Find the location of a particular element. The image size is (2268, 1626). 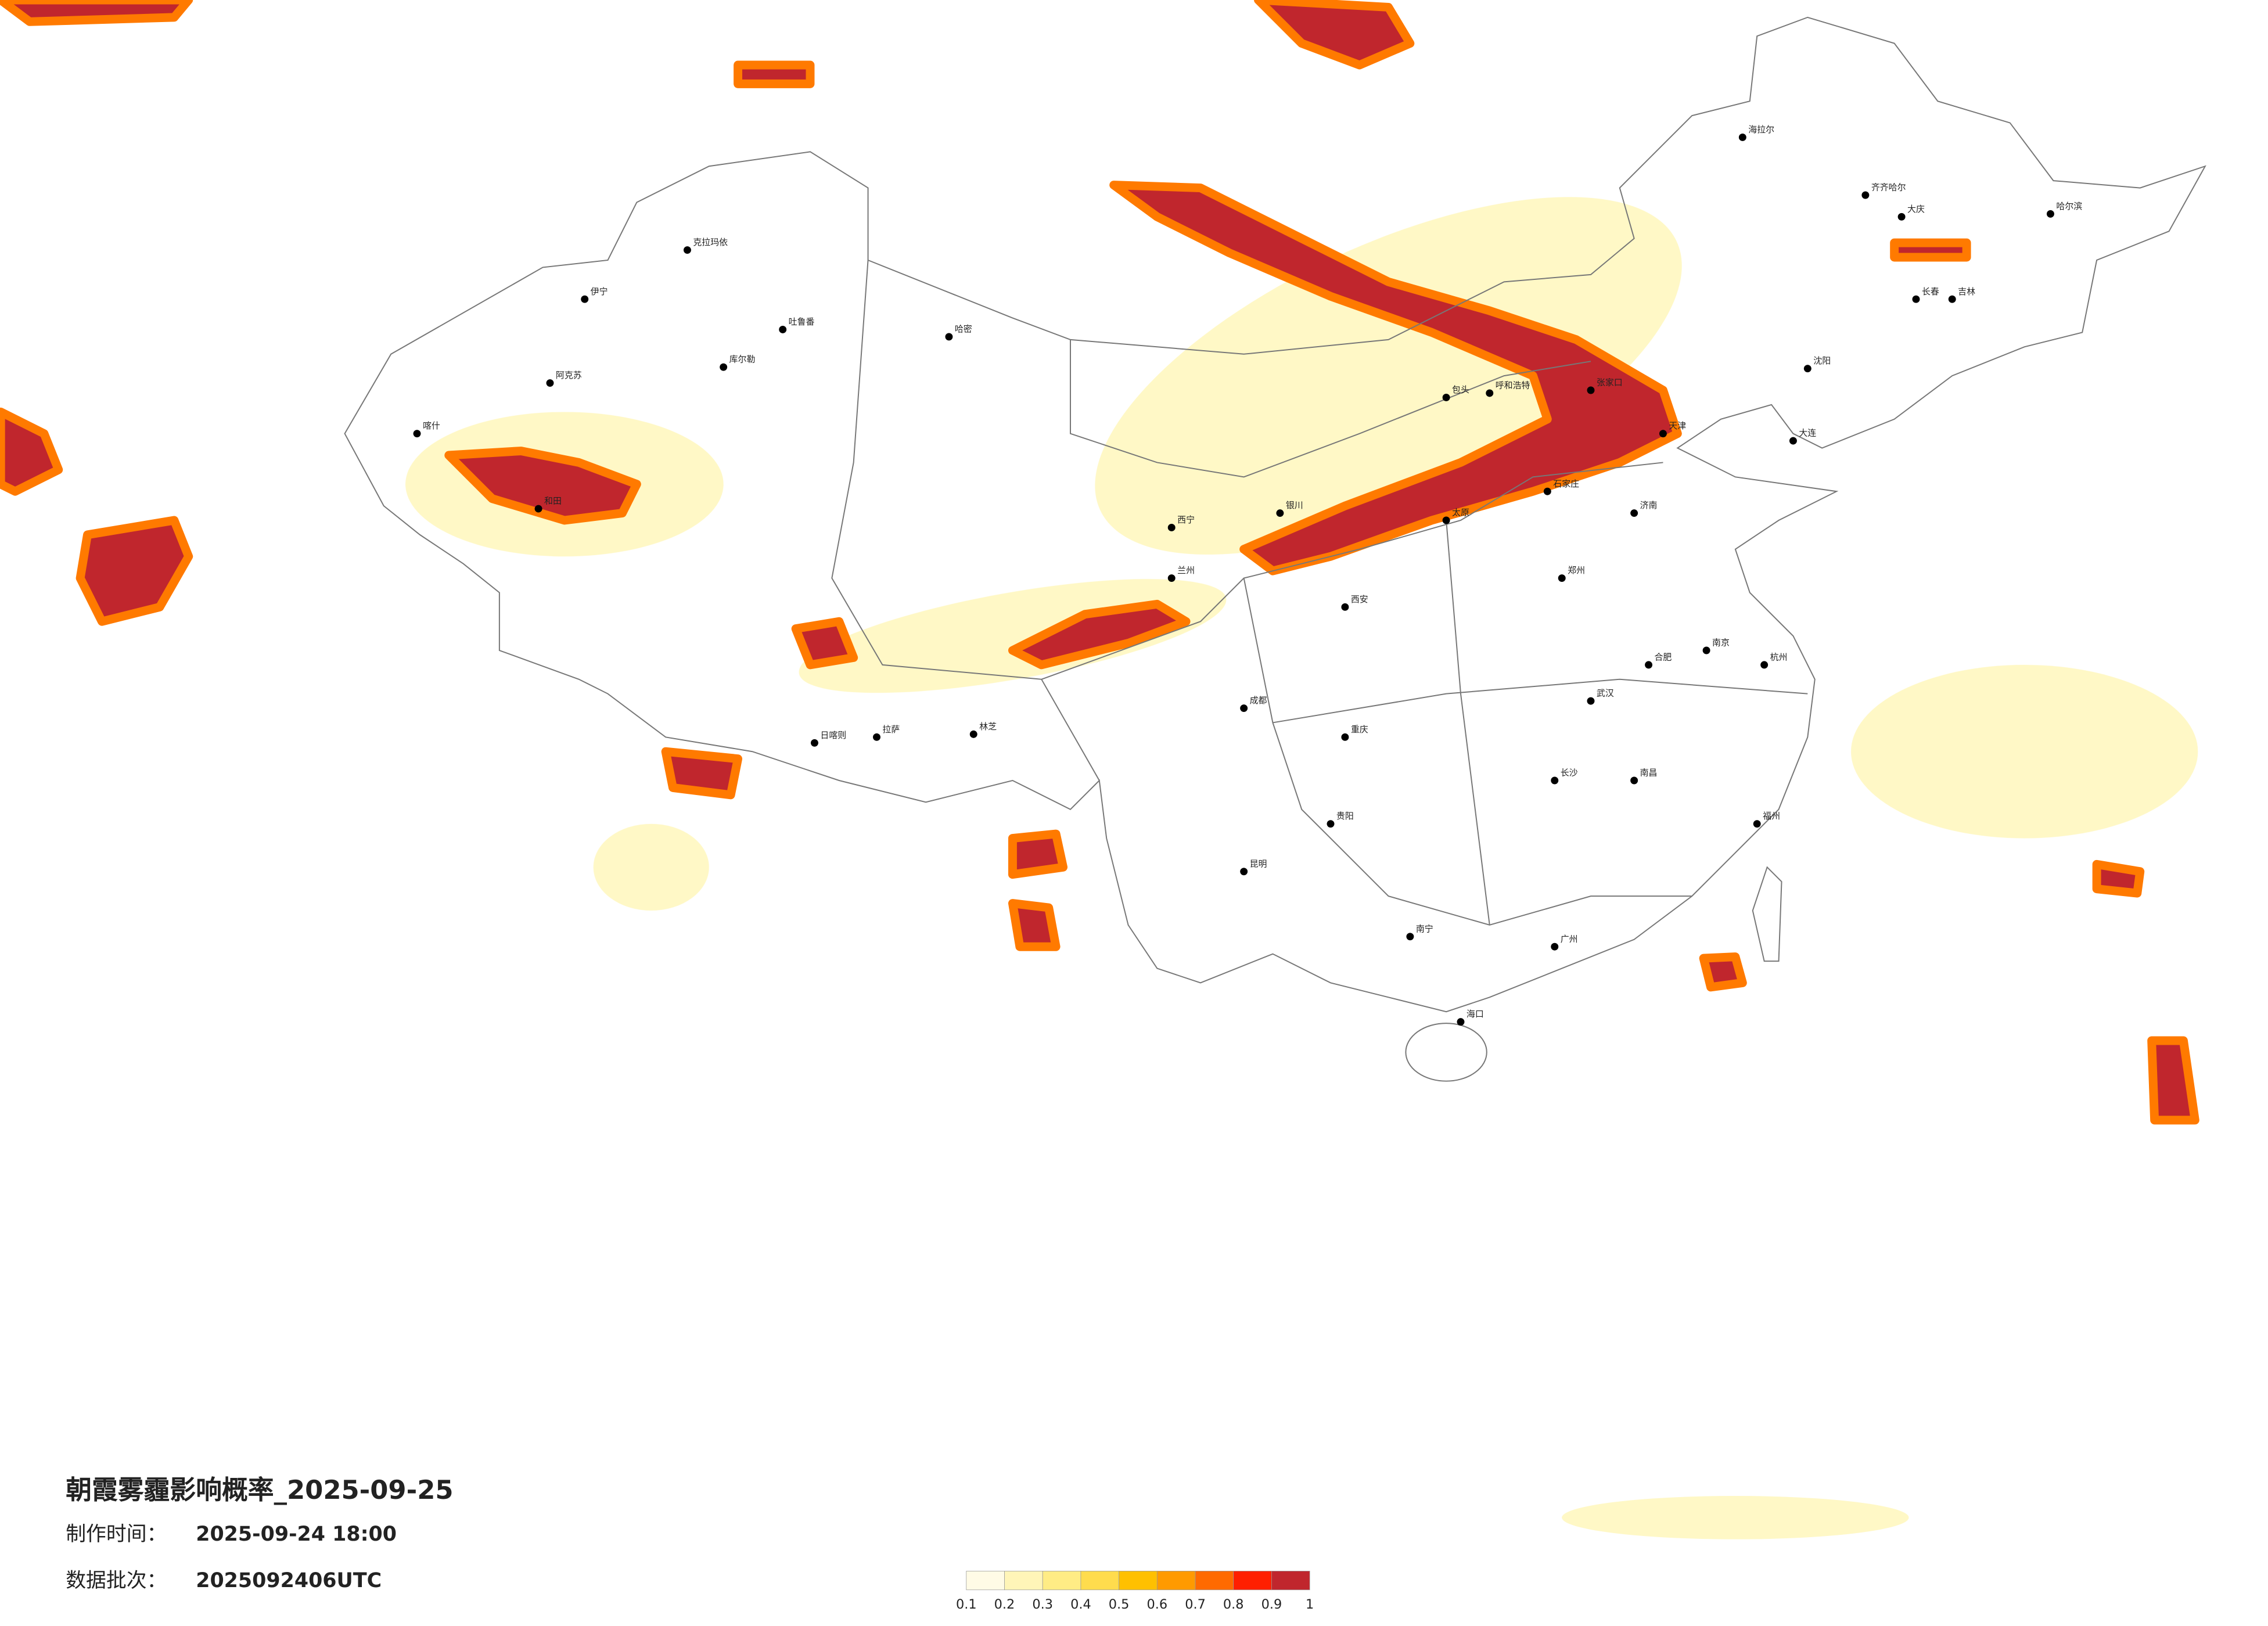

city-label: 大连 is located at coordinates (1807, 433).